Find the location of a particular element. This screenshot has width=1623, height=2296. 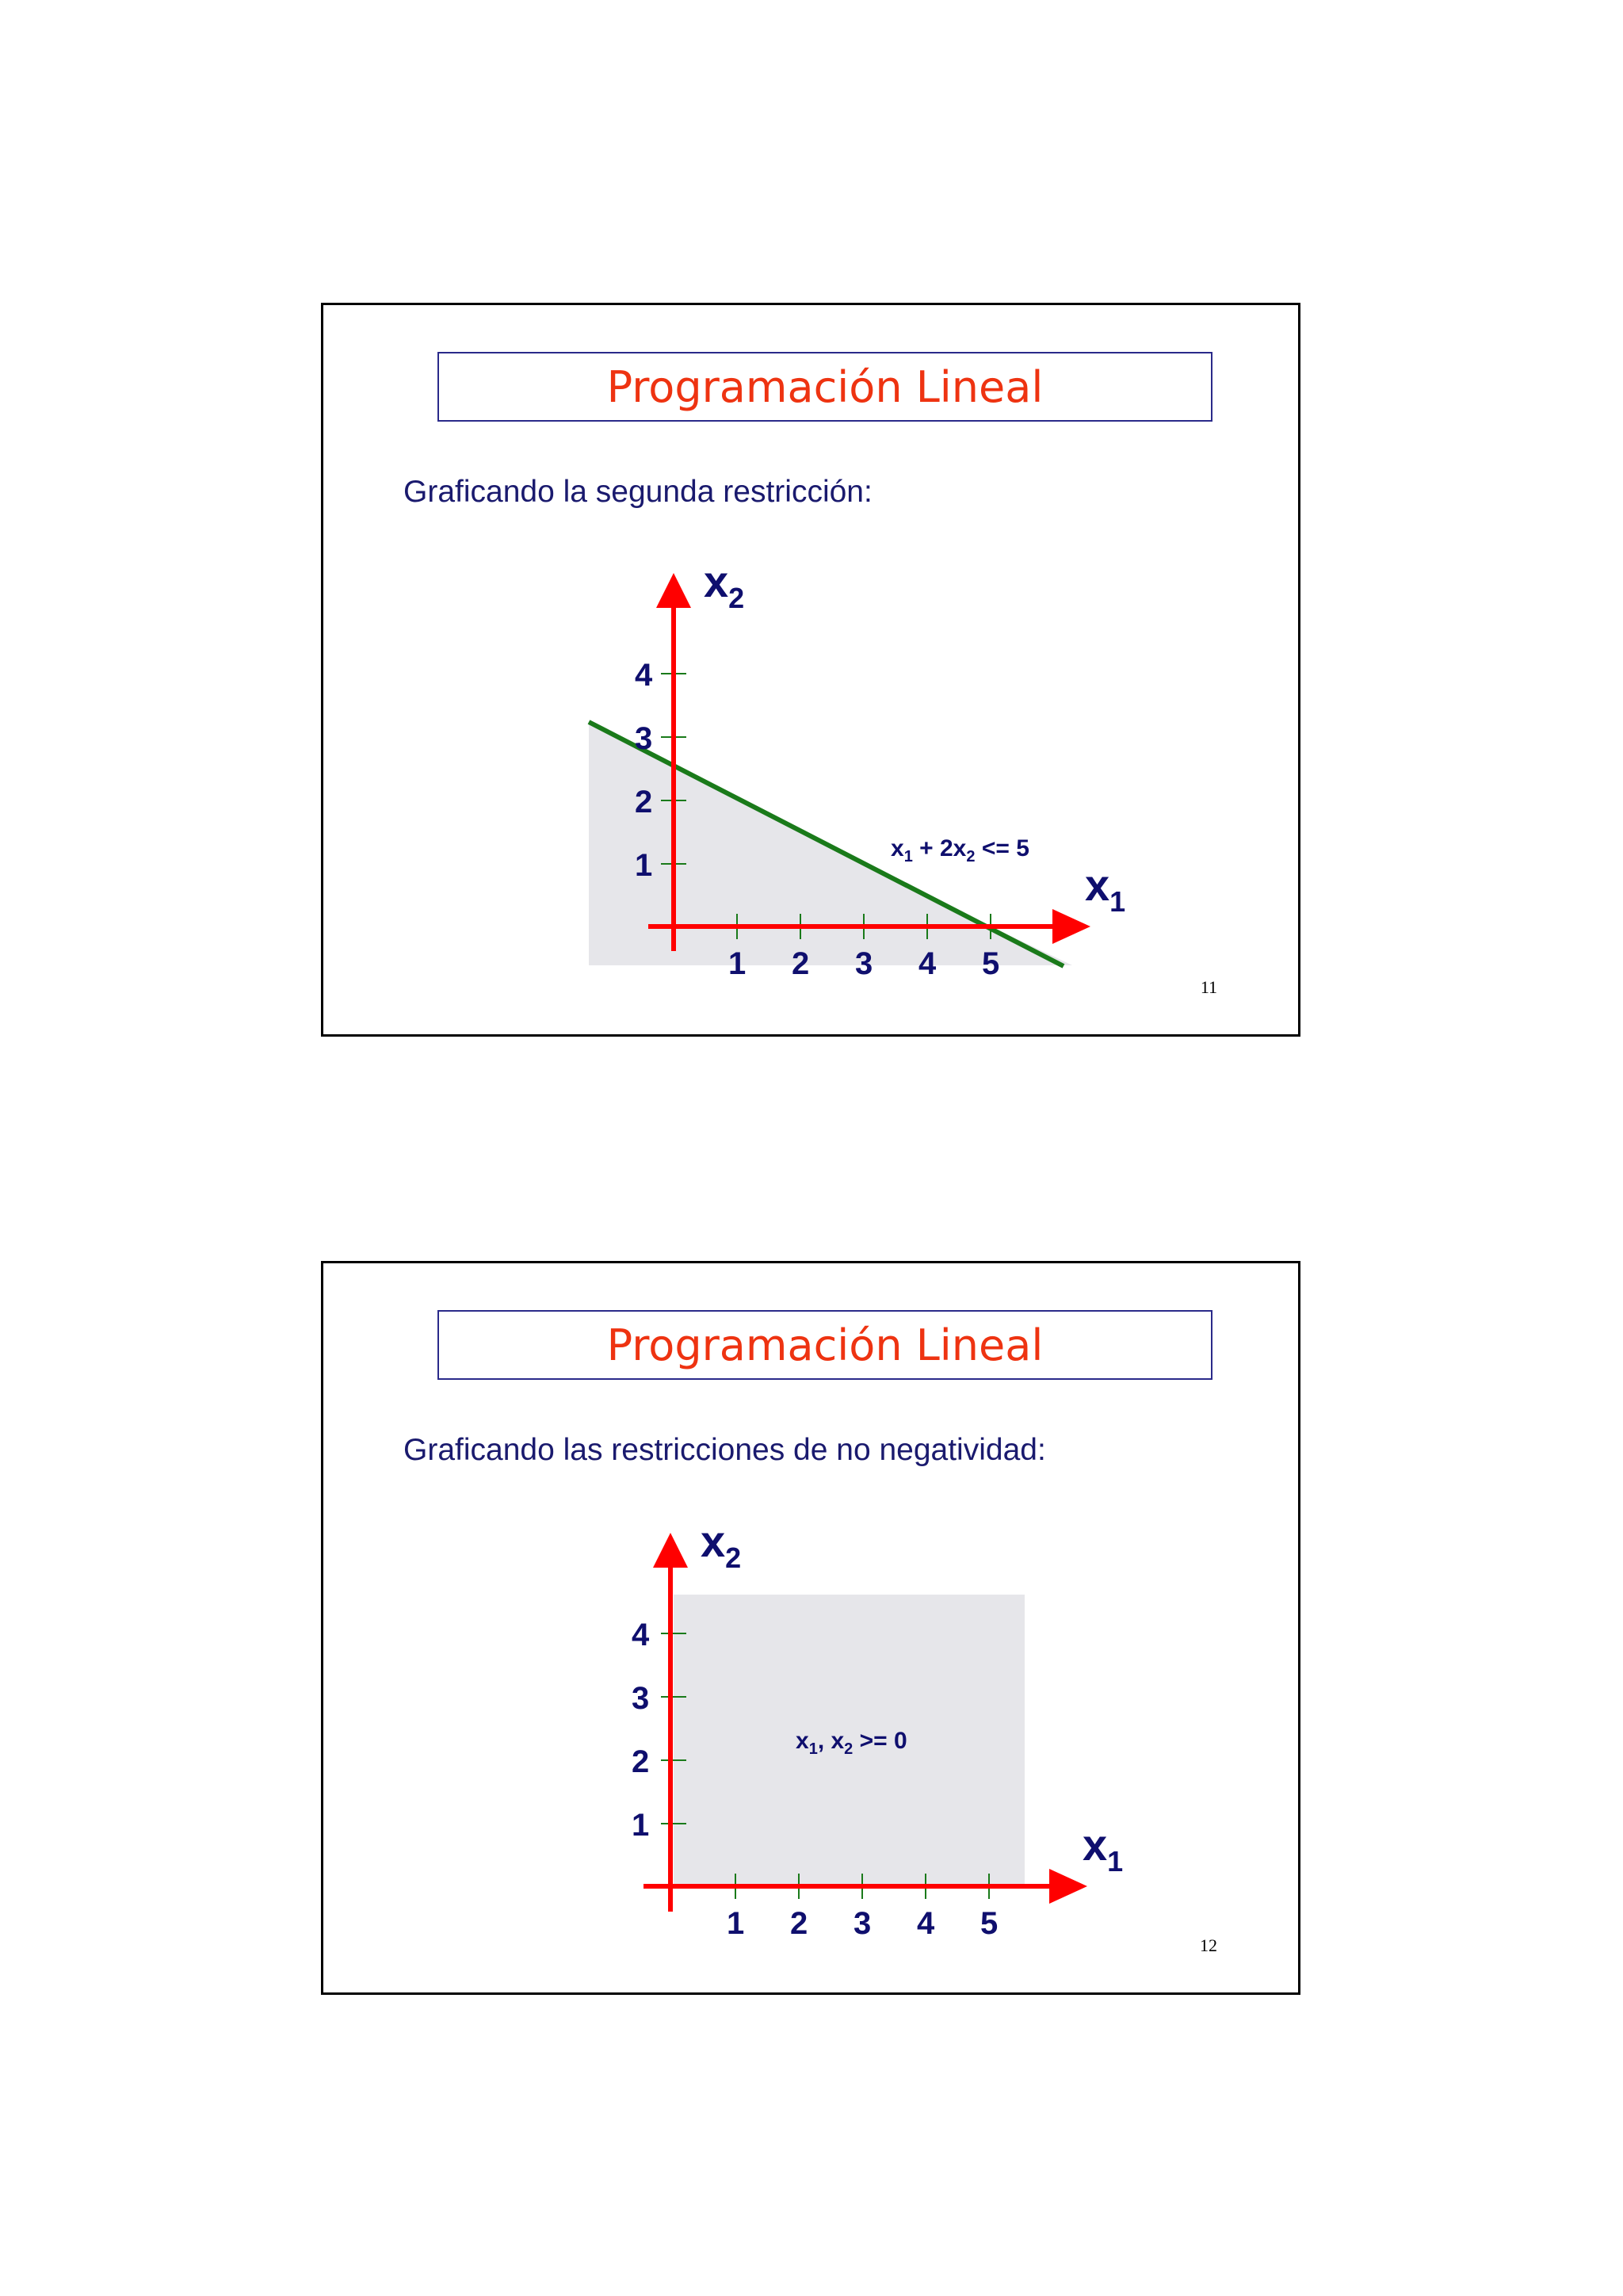

page-number: 11 is located at coordinates (1208, 987).